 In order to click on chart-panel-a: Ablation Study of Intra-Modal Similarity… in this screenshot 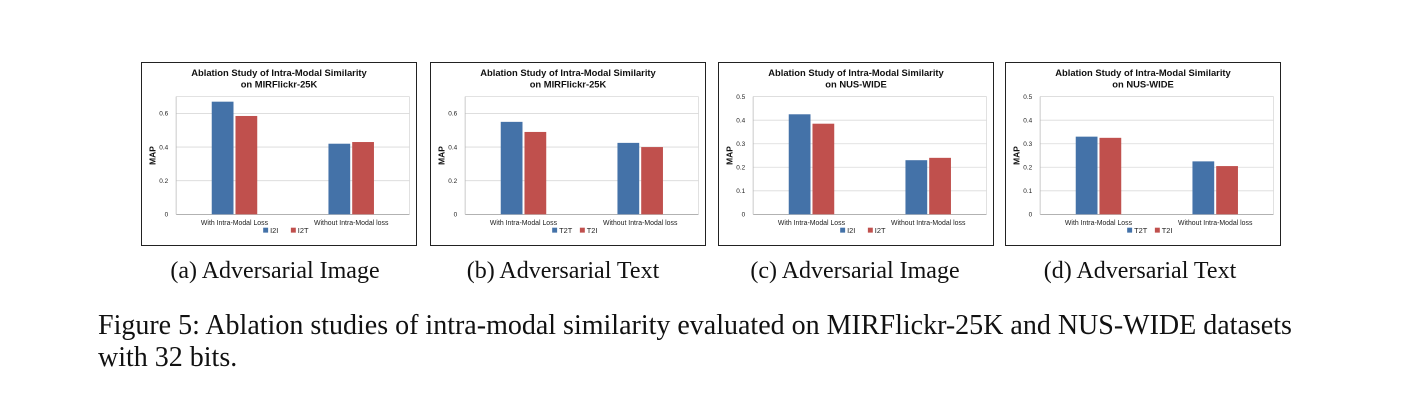, I will do `click(279, 154)`.